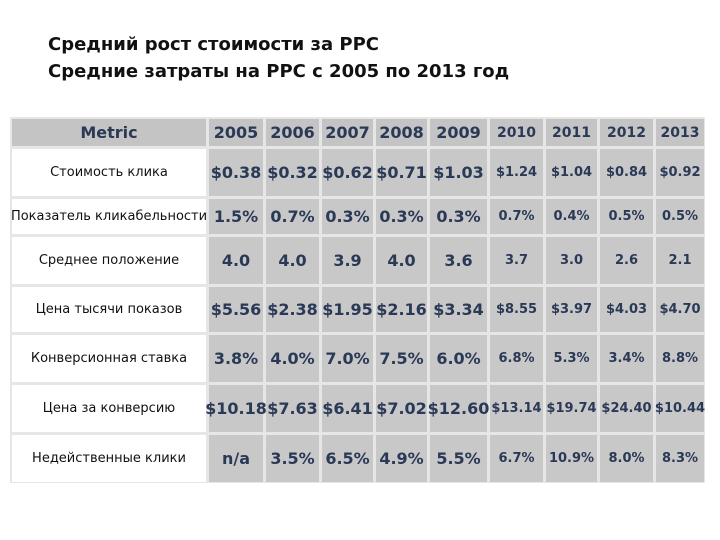 This screenshot has width=720, height=540. Describe the element at coordinates (347, 358) in the screenshot. I see `table-cell: 7.0%` at that location.